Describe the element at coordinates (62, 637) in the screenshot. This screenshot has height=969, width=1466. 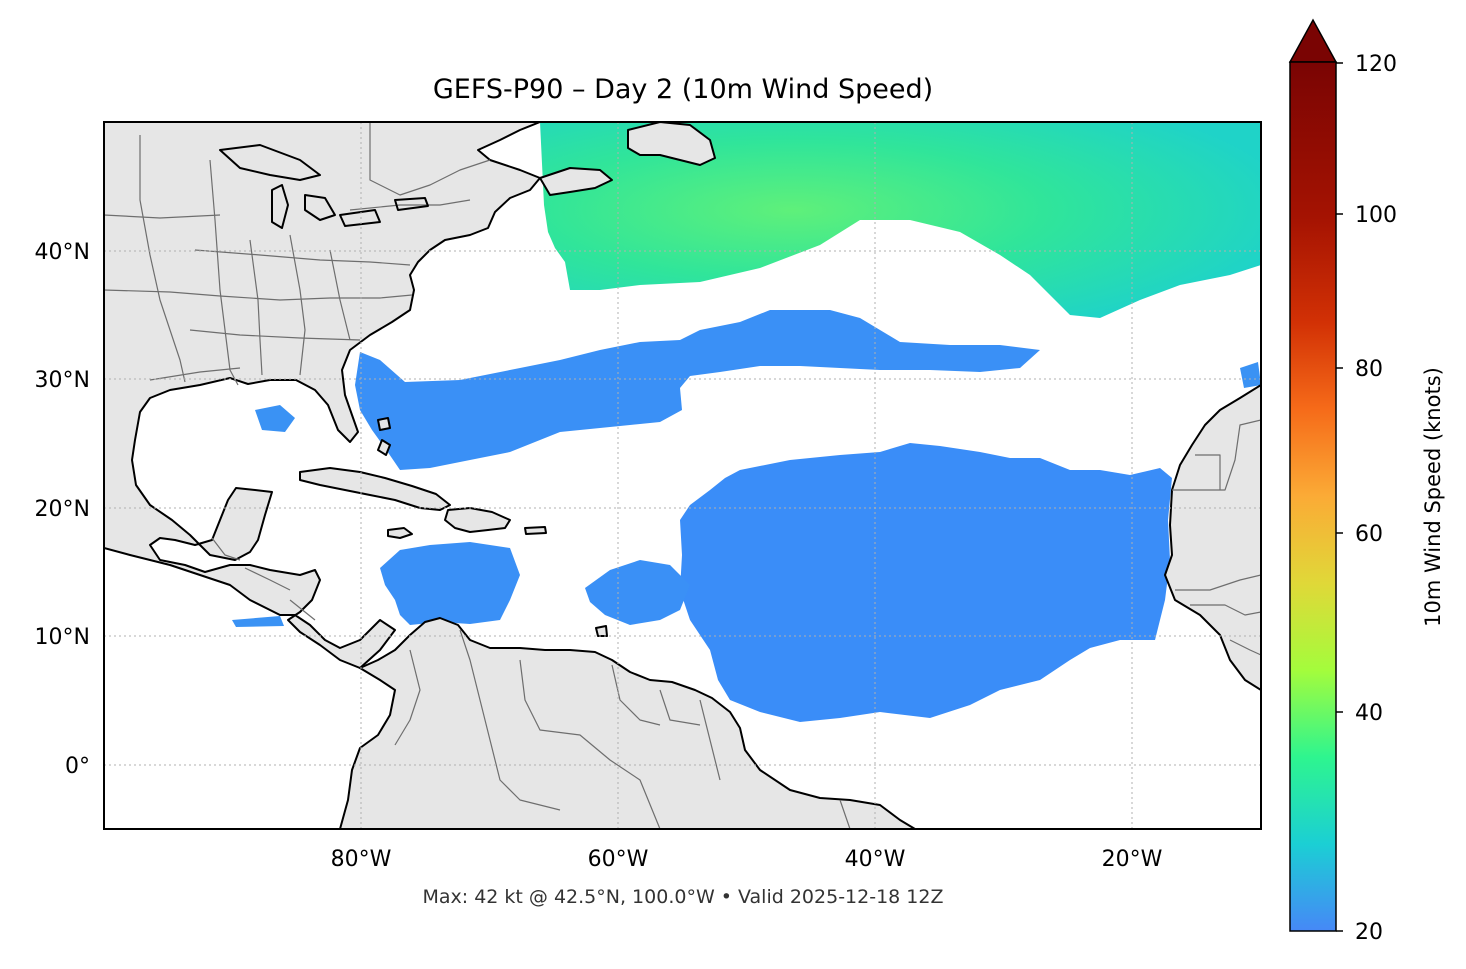
I see `lat-tick-10n: 10°N` at that location.